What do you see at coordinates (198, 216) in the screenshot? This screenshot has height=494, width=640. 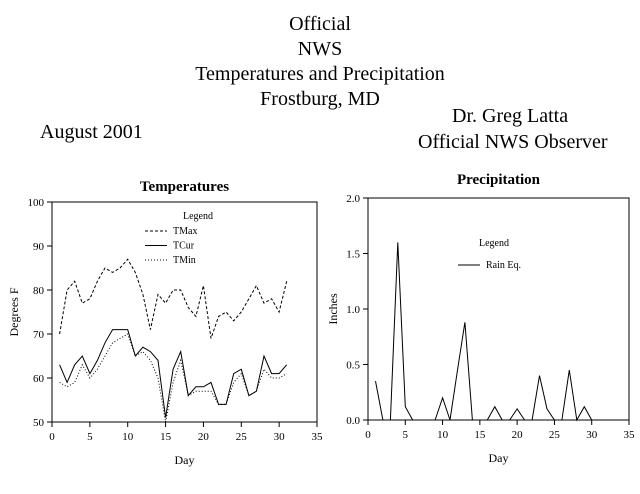 I see `temp-legend-title: Legend` at bounding box center [198, 216].